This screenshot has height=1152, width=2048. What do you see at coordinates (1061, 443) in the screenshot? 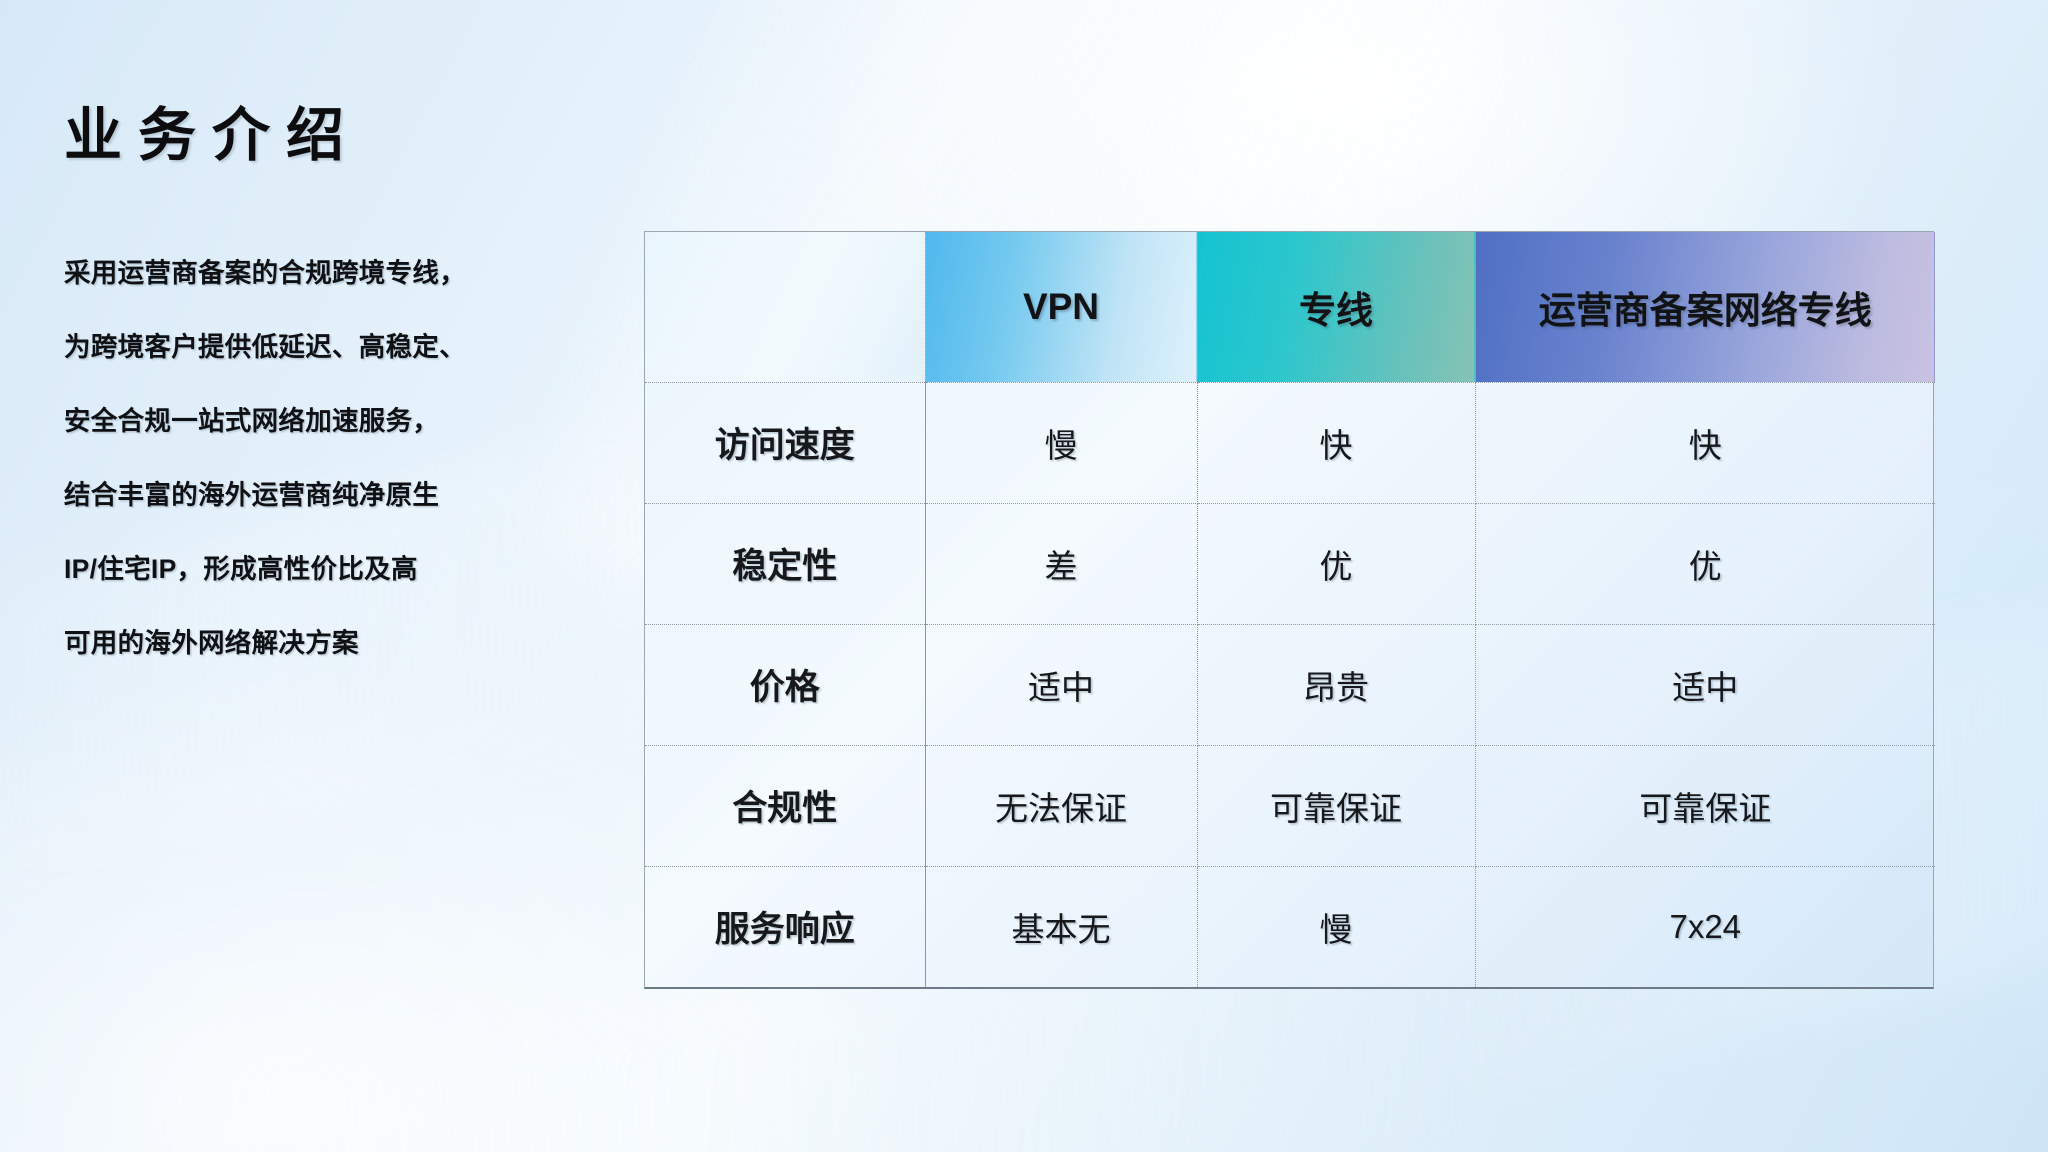
I see `cell-vpn: 慢` at bounding box center [1061, 443].